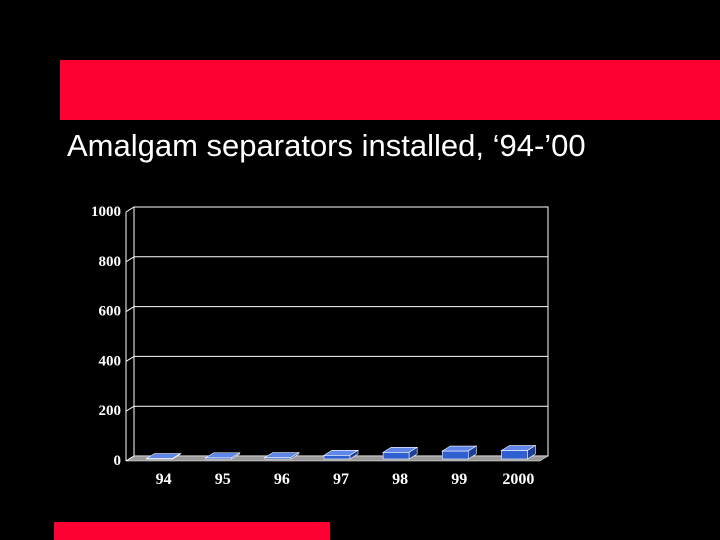  Describe the element at coordinates (110, 262) in the screenshot. I see `y-tick-label: 800` at that location.